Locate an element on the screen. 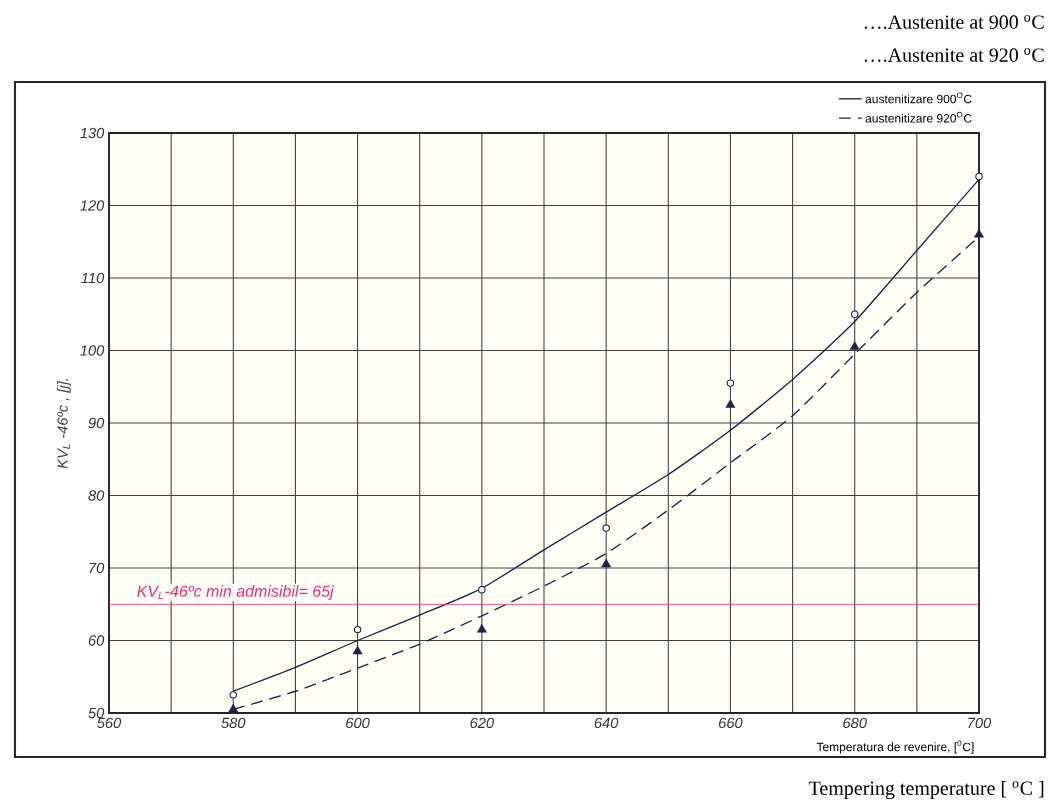 The width and height of the screenshot is (1061, 811). x-tick-label: 560 is located at coordinates (109, 723).